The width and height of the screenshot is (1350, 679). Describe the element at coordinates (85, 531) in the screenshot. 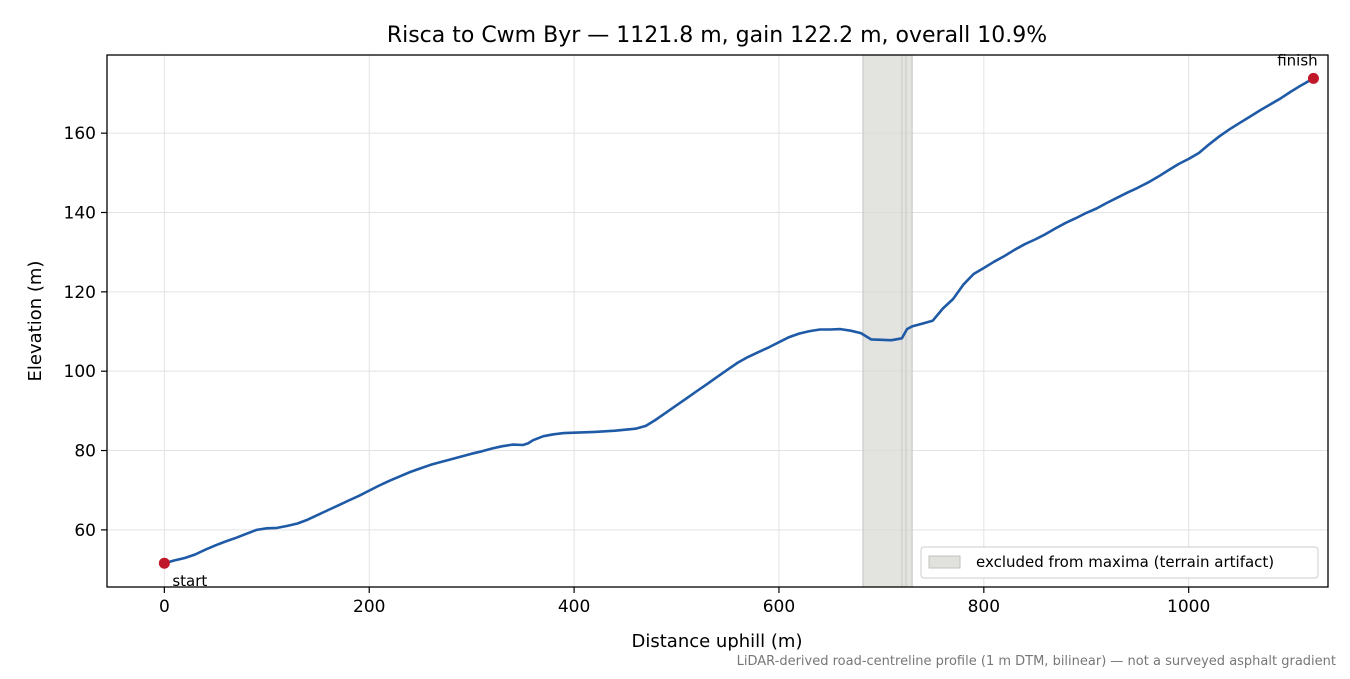

I see `y-tick-label: 60` at that location.